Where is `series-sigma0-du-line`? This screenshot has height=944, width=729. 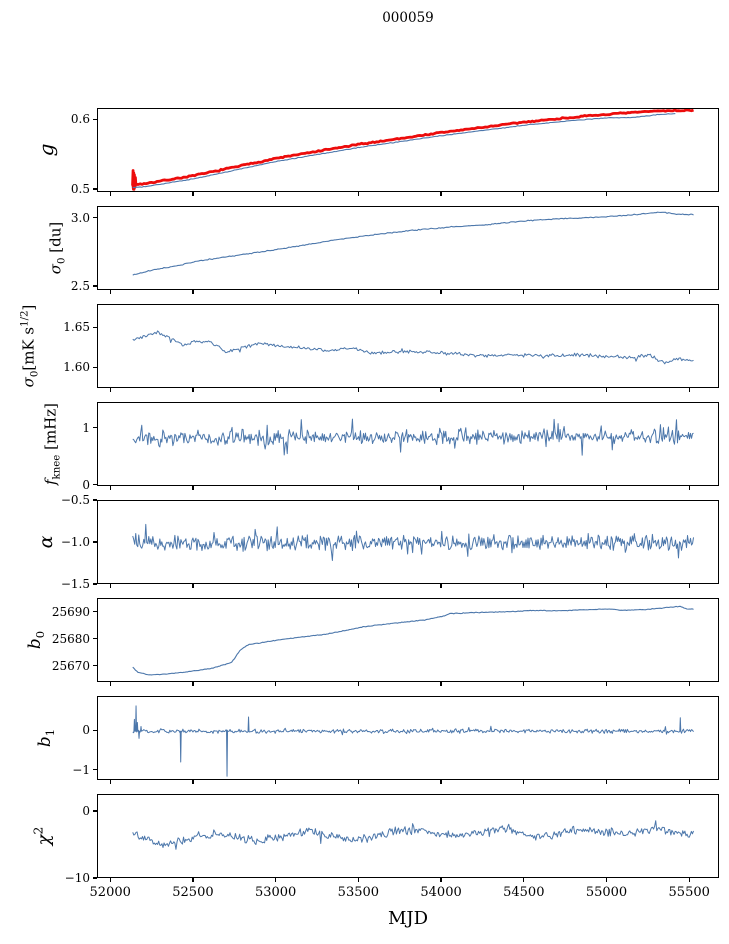
series-sigma0-du-line is located at coordinates (413, 243).